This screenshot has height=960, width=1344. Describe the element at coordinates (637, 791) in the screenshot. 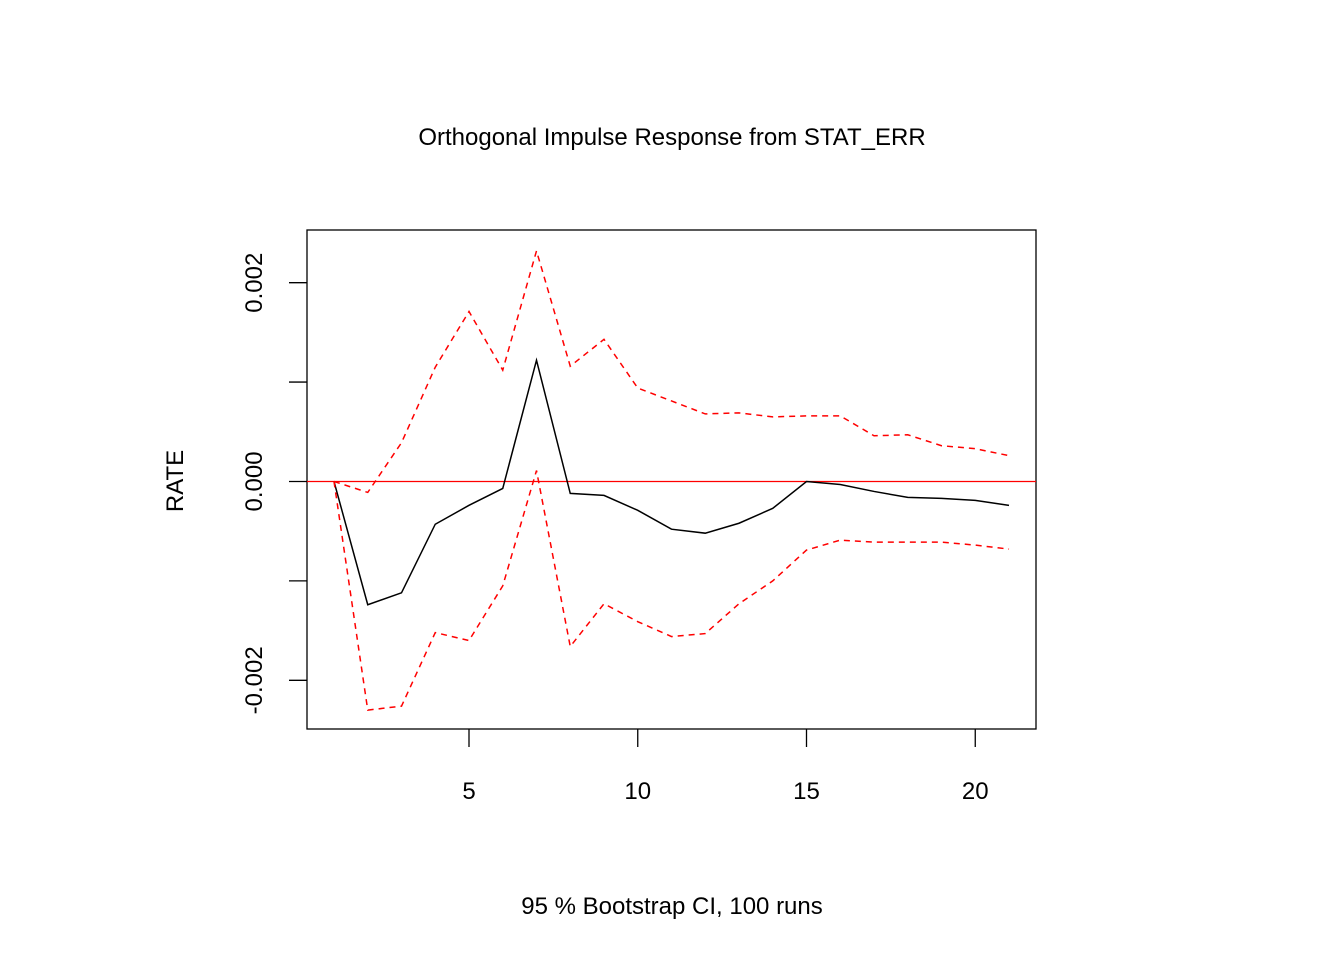

I see `x-tick-label: 10` at that location.